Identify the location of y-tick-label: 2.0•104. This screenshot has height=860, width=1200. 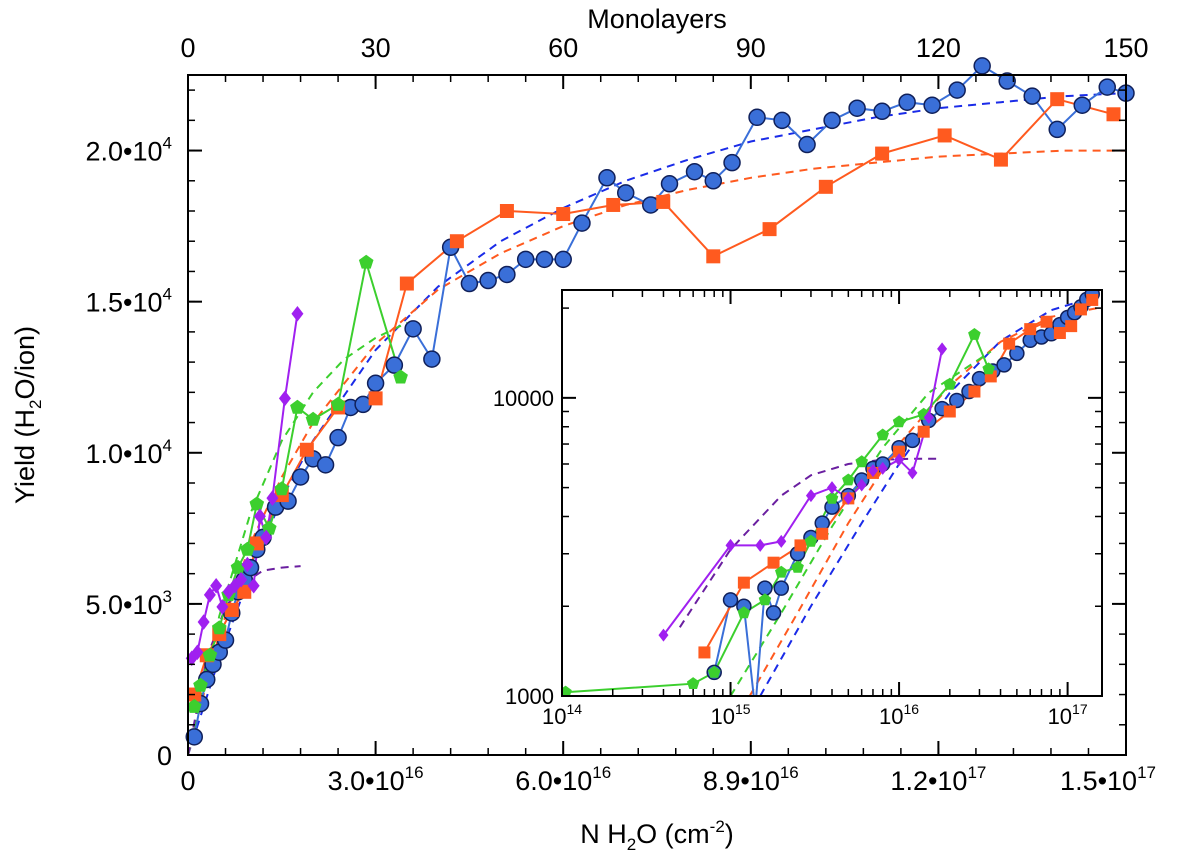
(129, 150).